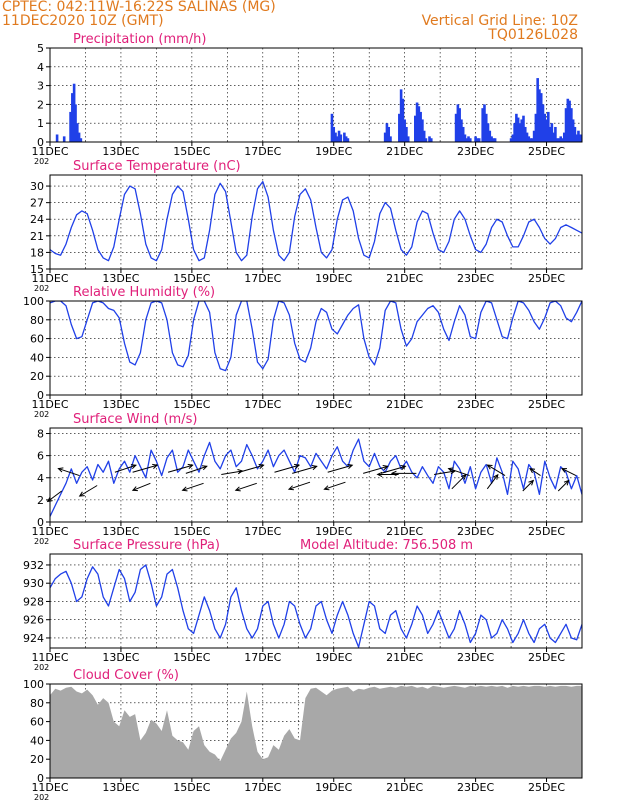 The height and width of the screenshot is (800, 618). What do you see at coordinates (37, 740) in the screenshot?
I see `y-tick-label: 40` at bounding box center [37, 740].